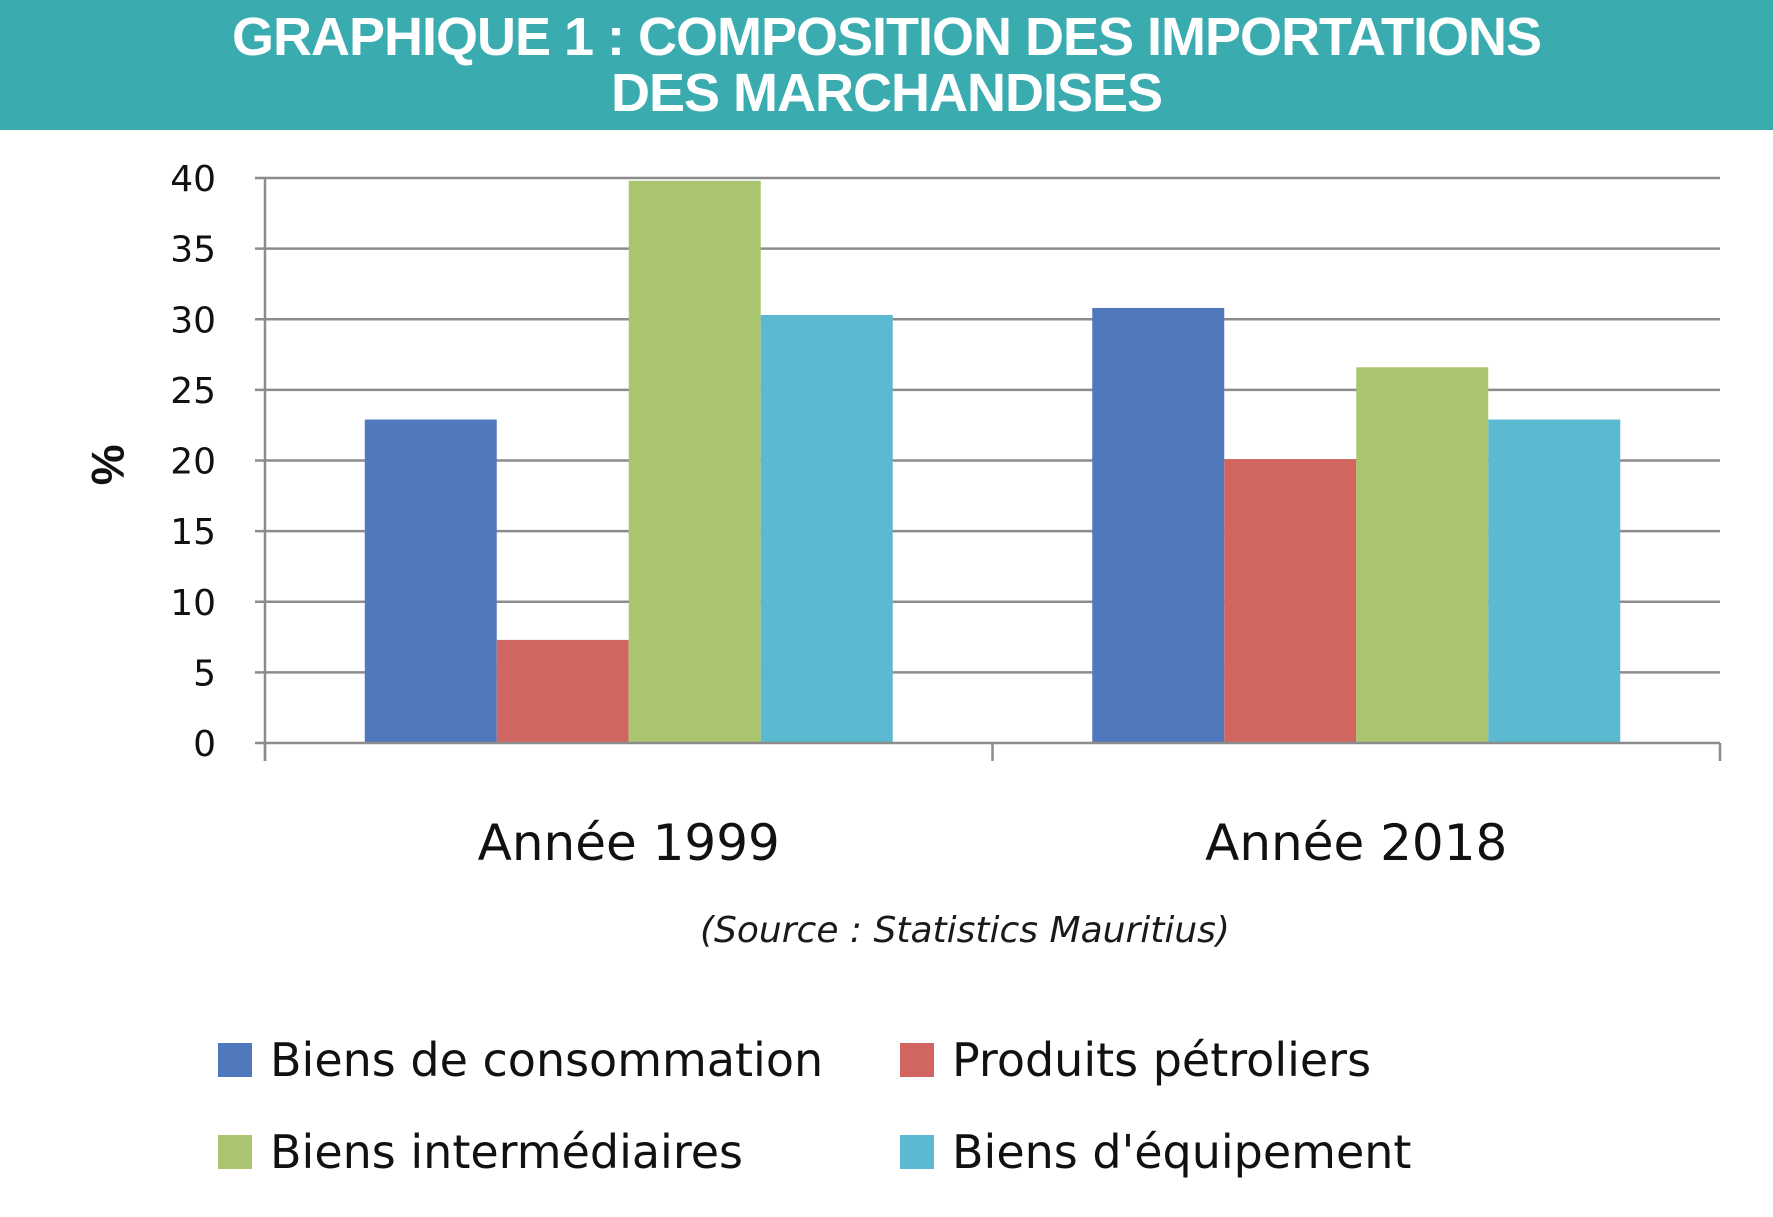  Describe the element at coordinates (1162, 1060) in the screenshot. I see `legend-label: Produits pétroliers` at that location.